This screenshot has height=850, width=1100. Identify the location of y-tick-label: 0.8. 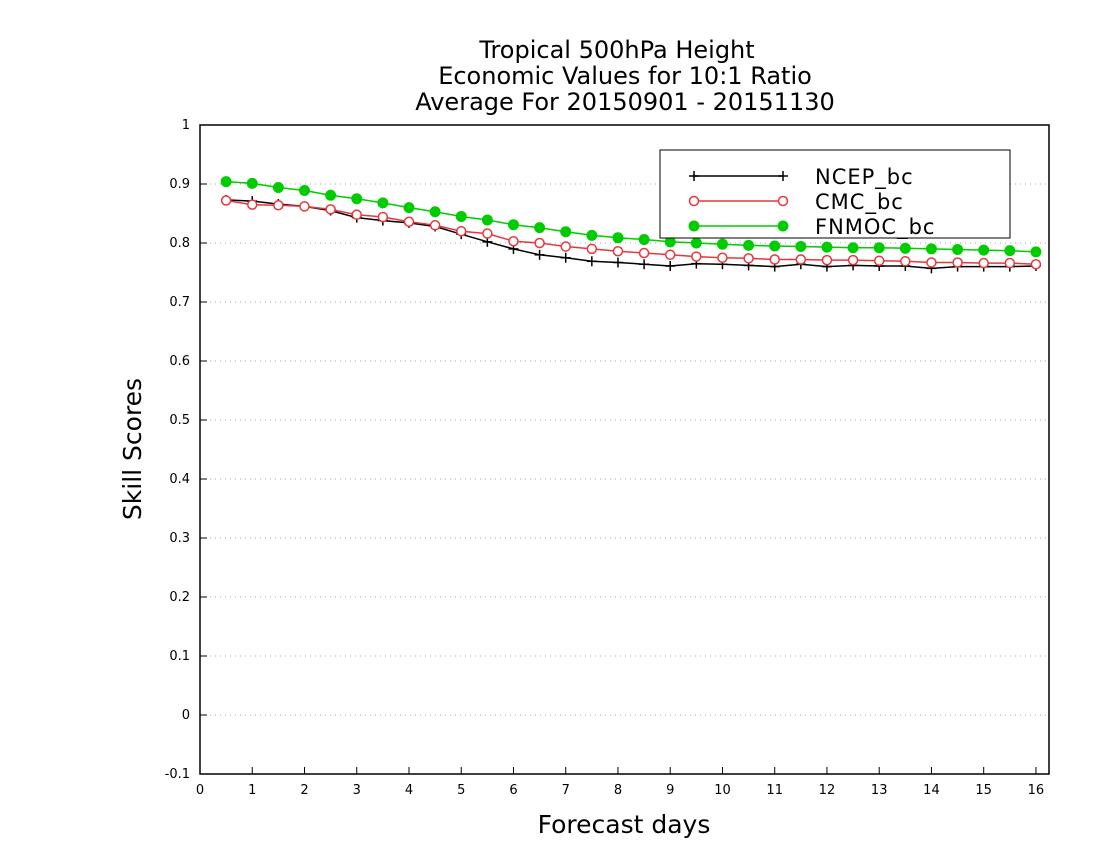
(179, 243).